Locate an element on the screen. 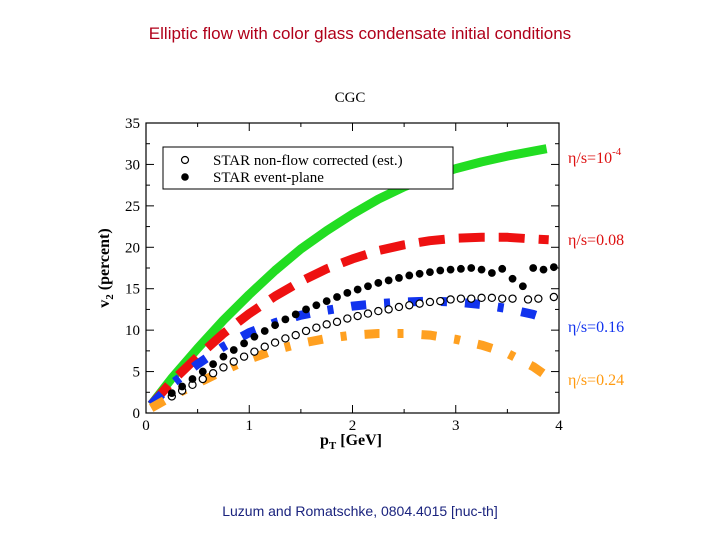 The width and height of the screenshot is (720, 540). curve-label-text: /s=0.16 is located at coordinates (600, 327).